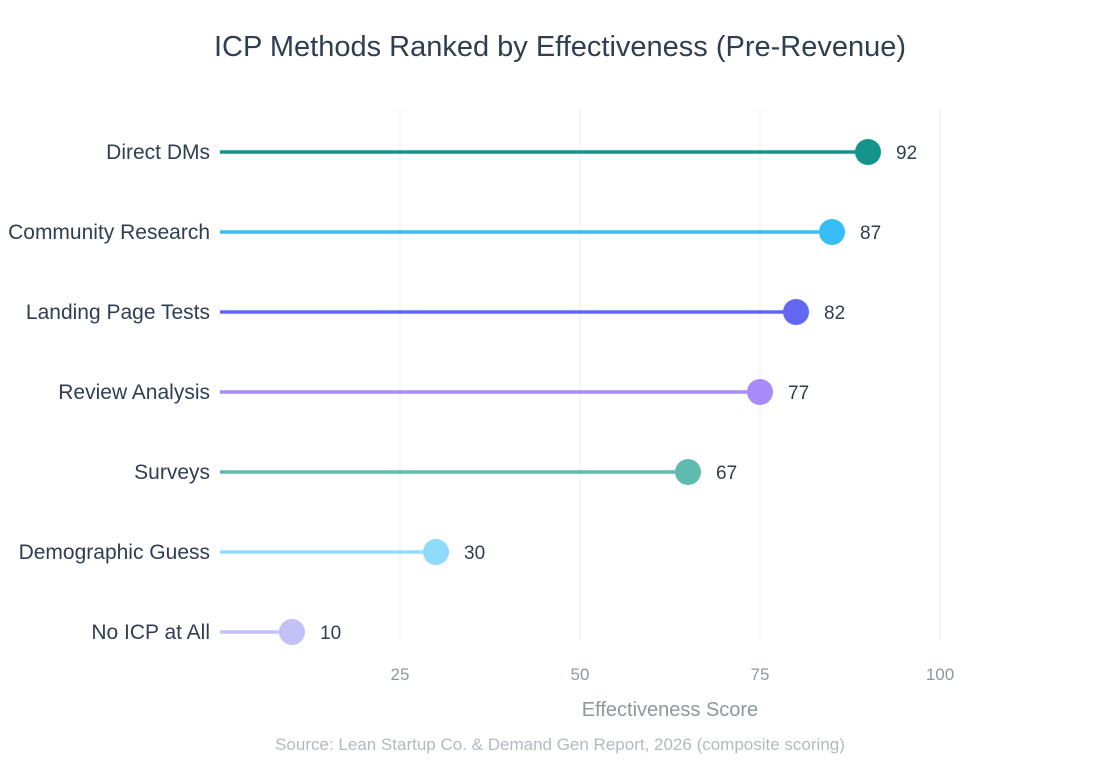 This screenshot has height=765, width=1120. What do you see at coordinates (834, 313) in the screenshot?
I see `data-label: 82` at bounding box center [834, 313].